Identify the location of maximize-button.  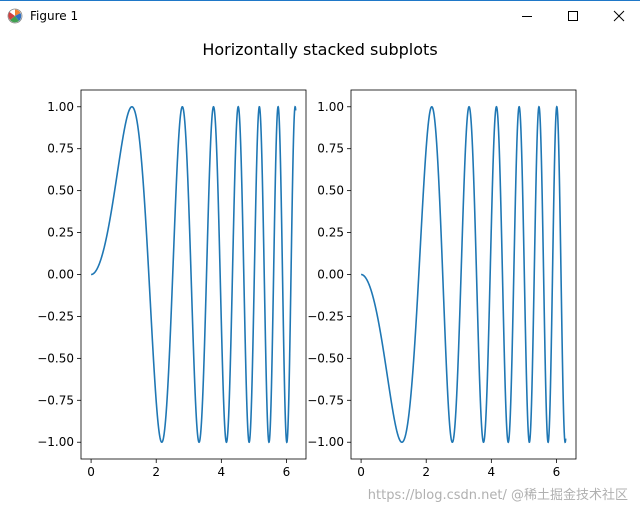
(573, 16).